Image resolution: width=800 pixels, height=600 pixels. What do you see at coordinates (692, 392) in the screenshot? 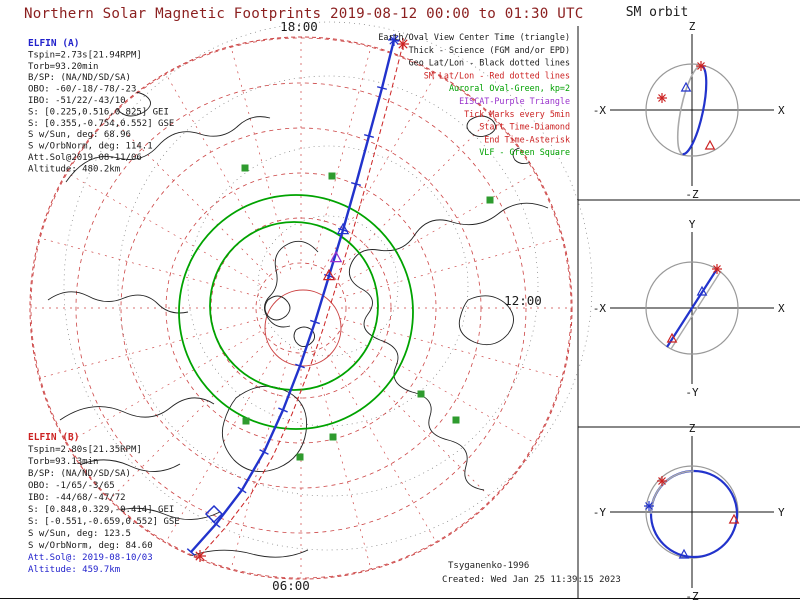
I see `axis-label-bottom: -Y` at bounding box center [692, 392].